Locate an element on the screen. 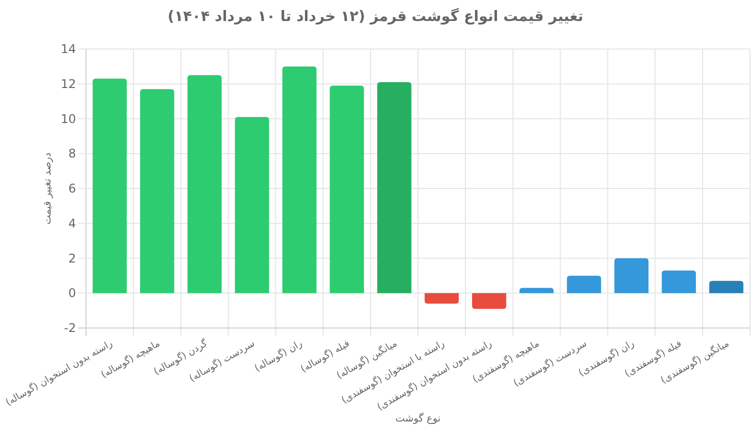 The image size is (751, 433). y-tick-label: 10 is located at coordinates (68, 119).